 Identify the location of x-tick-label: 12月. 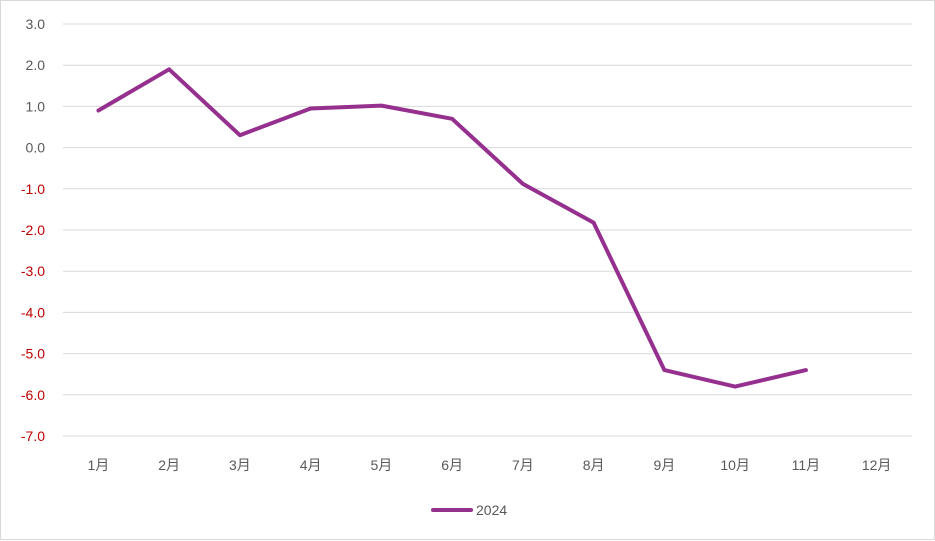
(877, 465).